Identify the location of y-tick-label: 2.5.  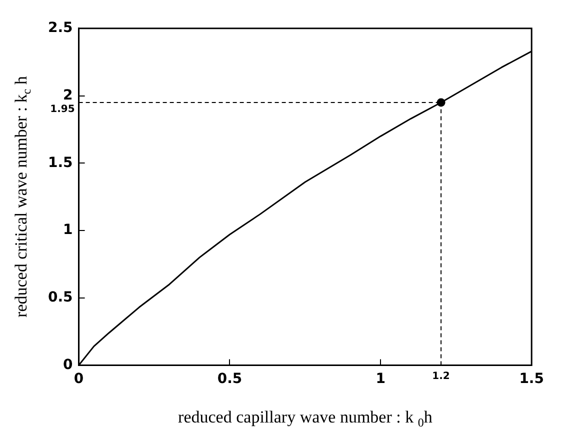
(60, 28).